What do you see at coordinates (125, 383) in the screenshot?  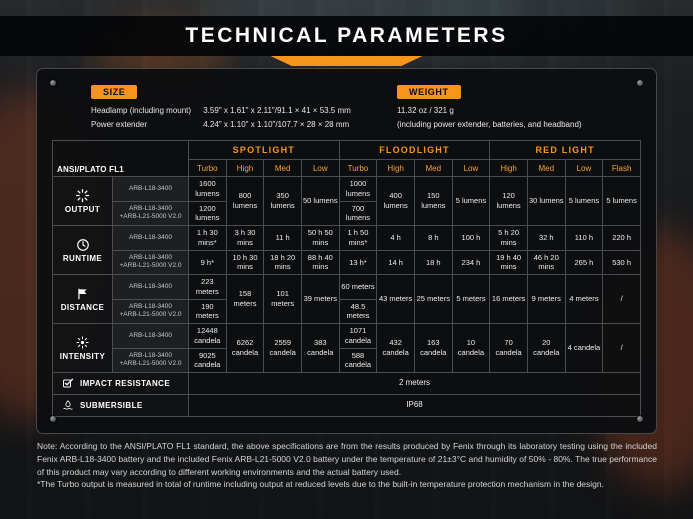 I see `footer-label-text: IMPACT RESISTANCE` at bounding box center [125, 383].